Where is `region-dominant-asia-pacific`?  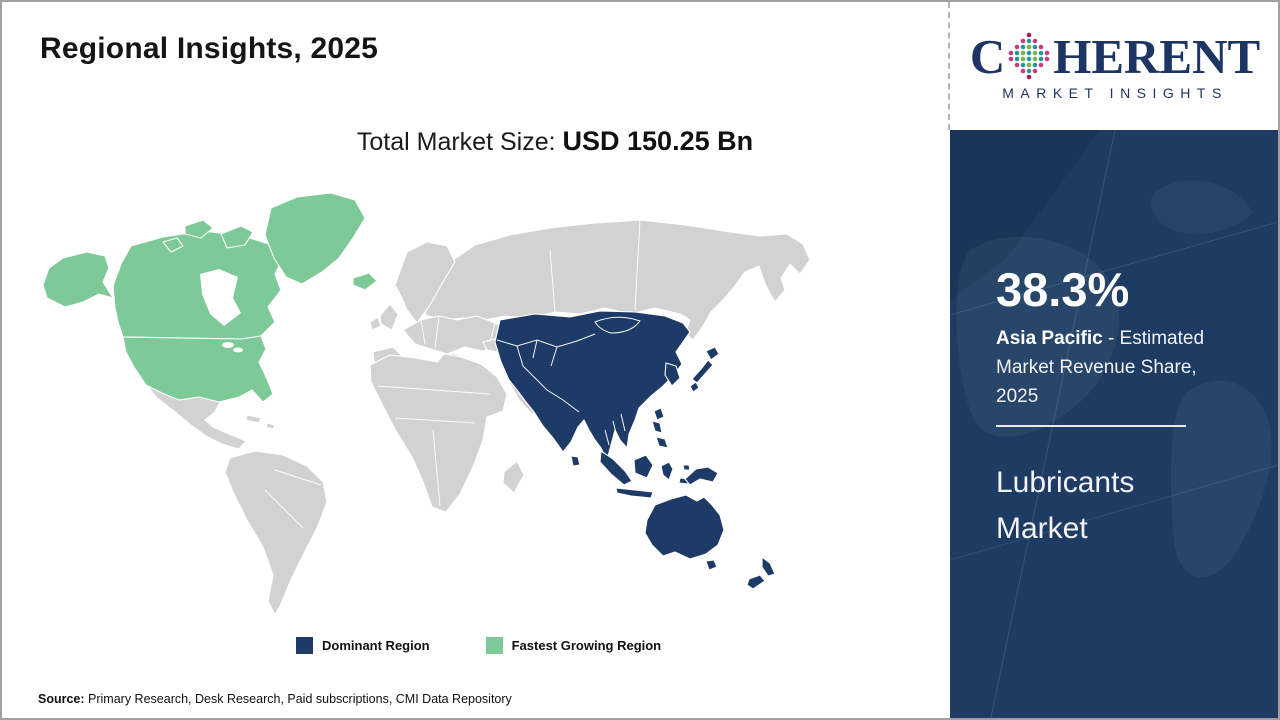
region-dominant-asia-pacific is located at coordinates (635, 450).